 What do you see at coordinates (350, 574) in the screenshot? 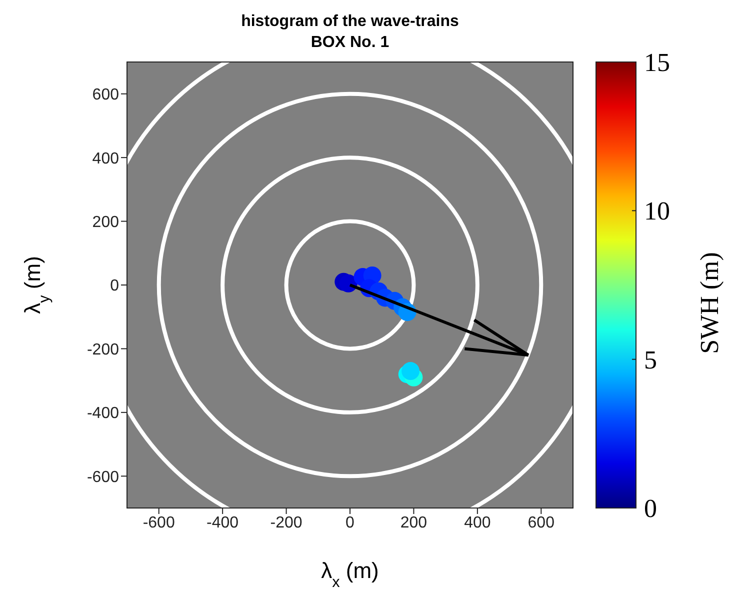
I see `x-axis-title: λ$_{x}$ (m)` at bounding box center [350, 574].